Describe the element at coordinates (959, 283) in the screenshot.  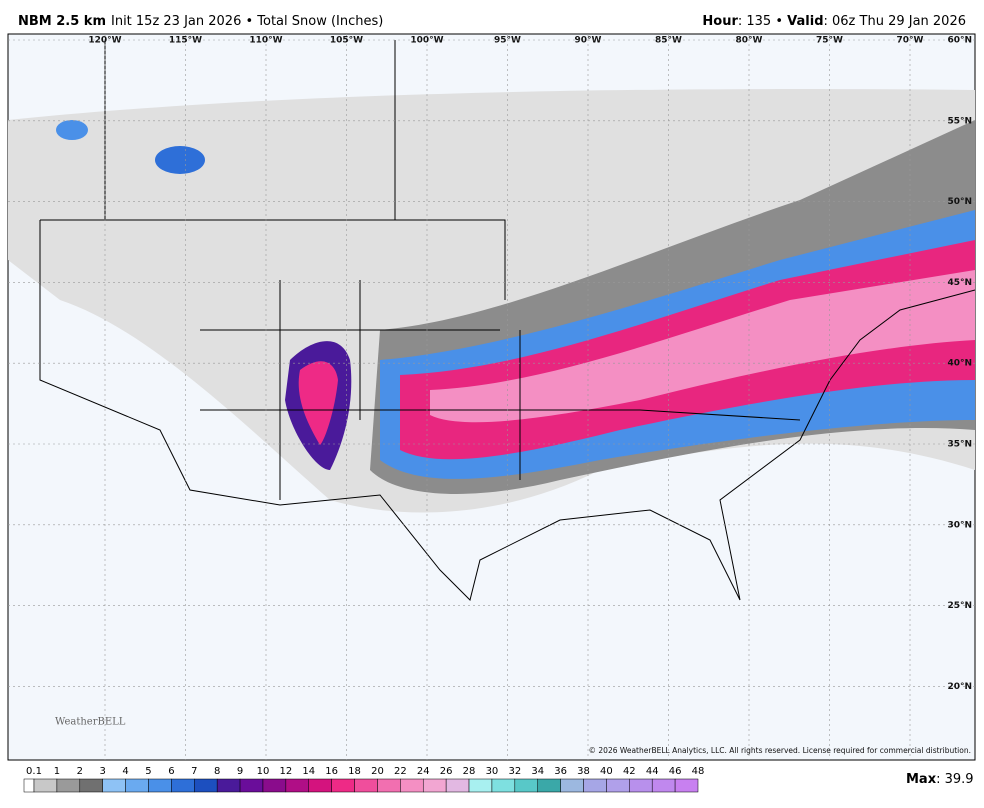
I see `latitude-label: 45°N` at that location.